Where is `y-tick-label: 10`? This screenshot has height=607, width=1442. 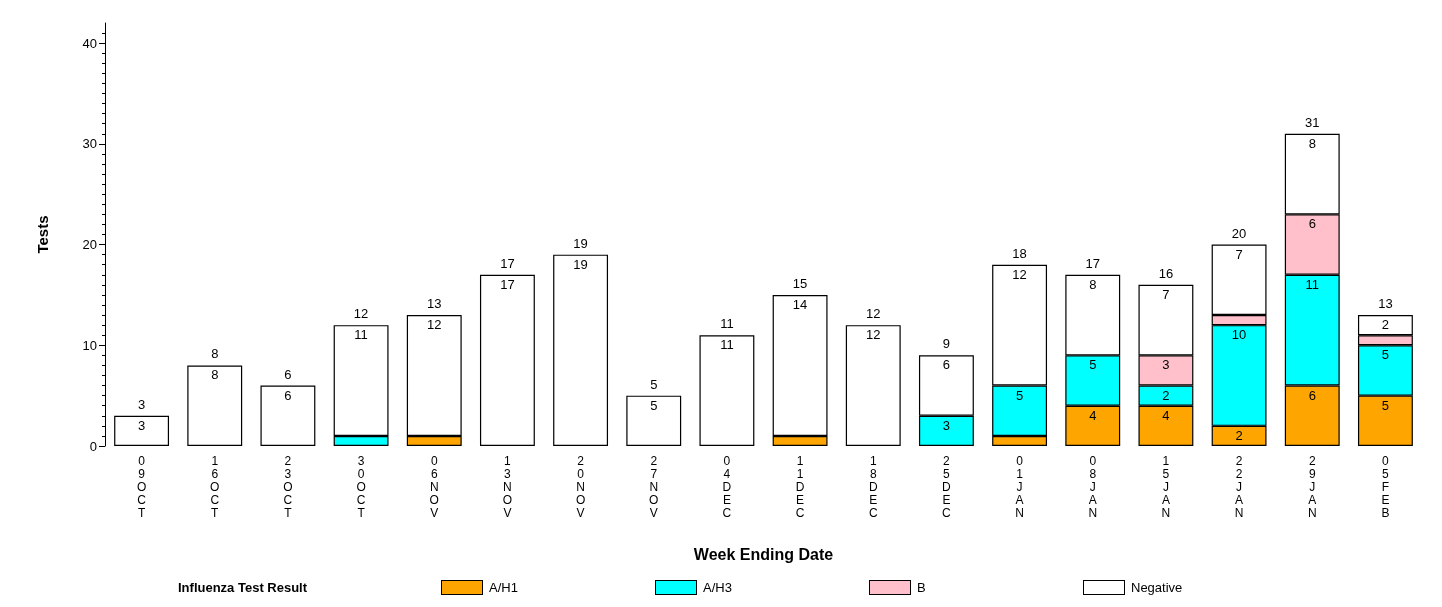 y-tick-label: 10 is located at coordinates (89, 345).